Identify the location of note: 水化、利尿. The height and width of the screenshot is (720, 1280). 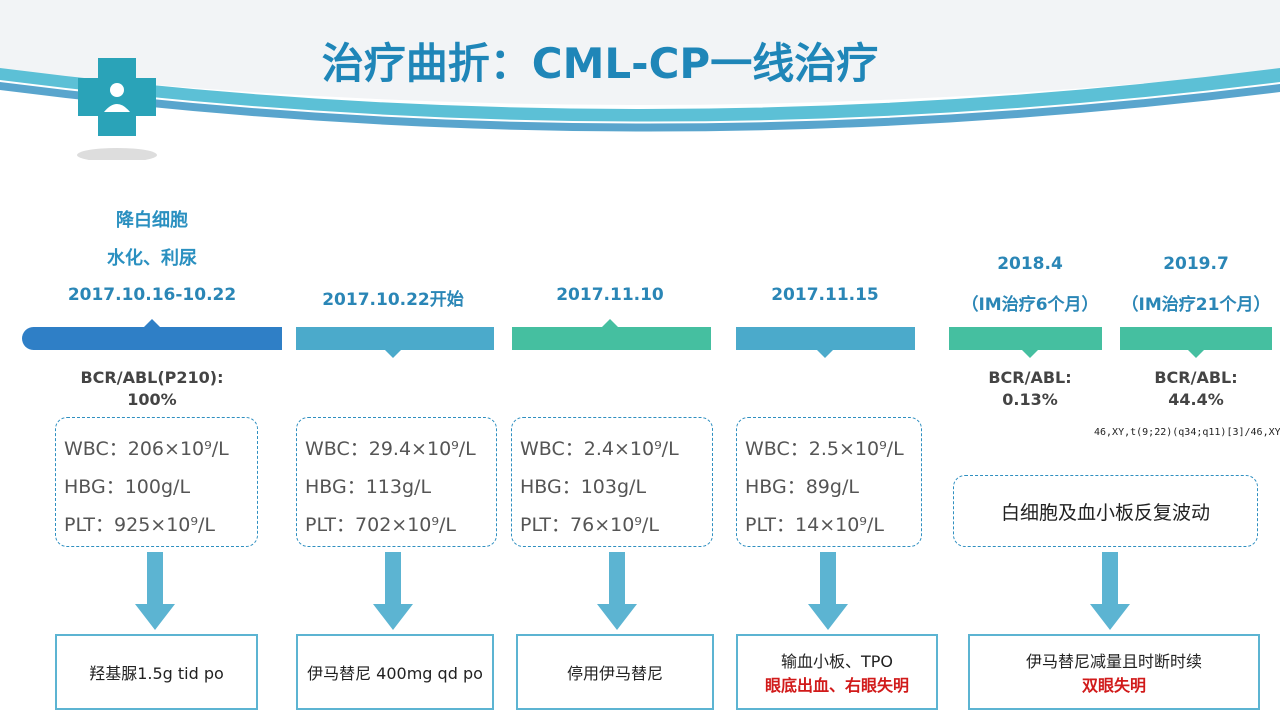
(152, 258).